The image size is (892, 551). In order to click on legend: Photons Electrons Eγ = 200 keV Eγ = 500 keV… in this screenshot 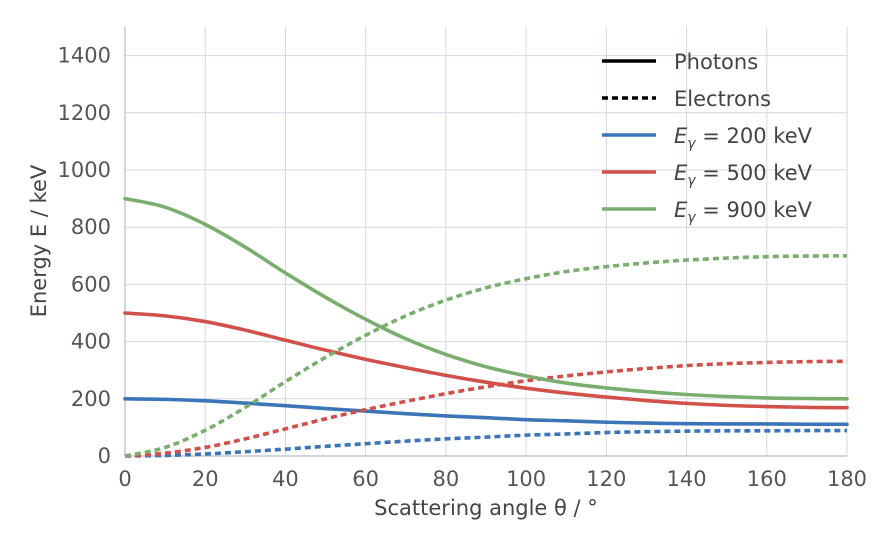, I will do `click(707, 138)`.